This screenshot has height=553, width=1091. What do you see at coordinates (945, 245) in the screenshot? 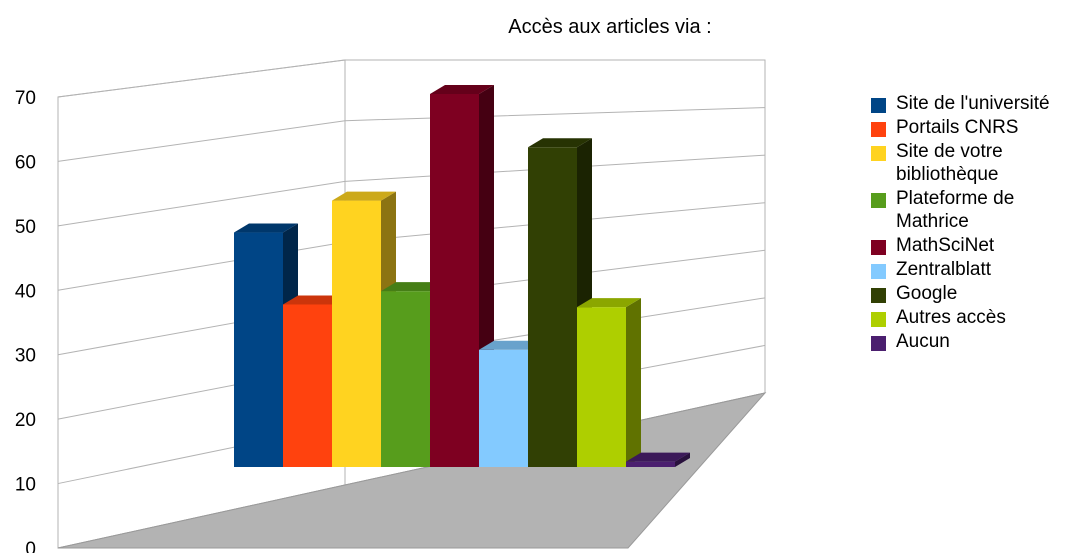
I see `legend-label: MathSciNet` at bounding box center [945, 245].